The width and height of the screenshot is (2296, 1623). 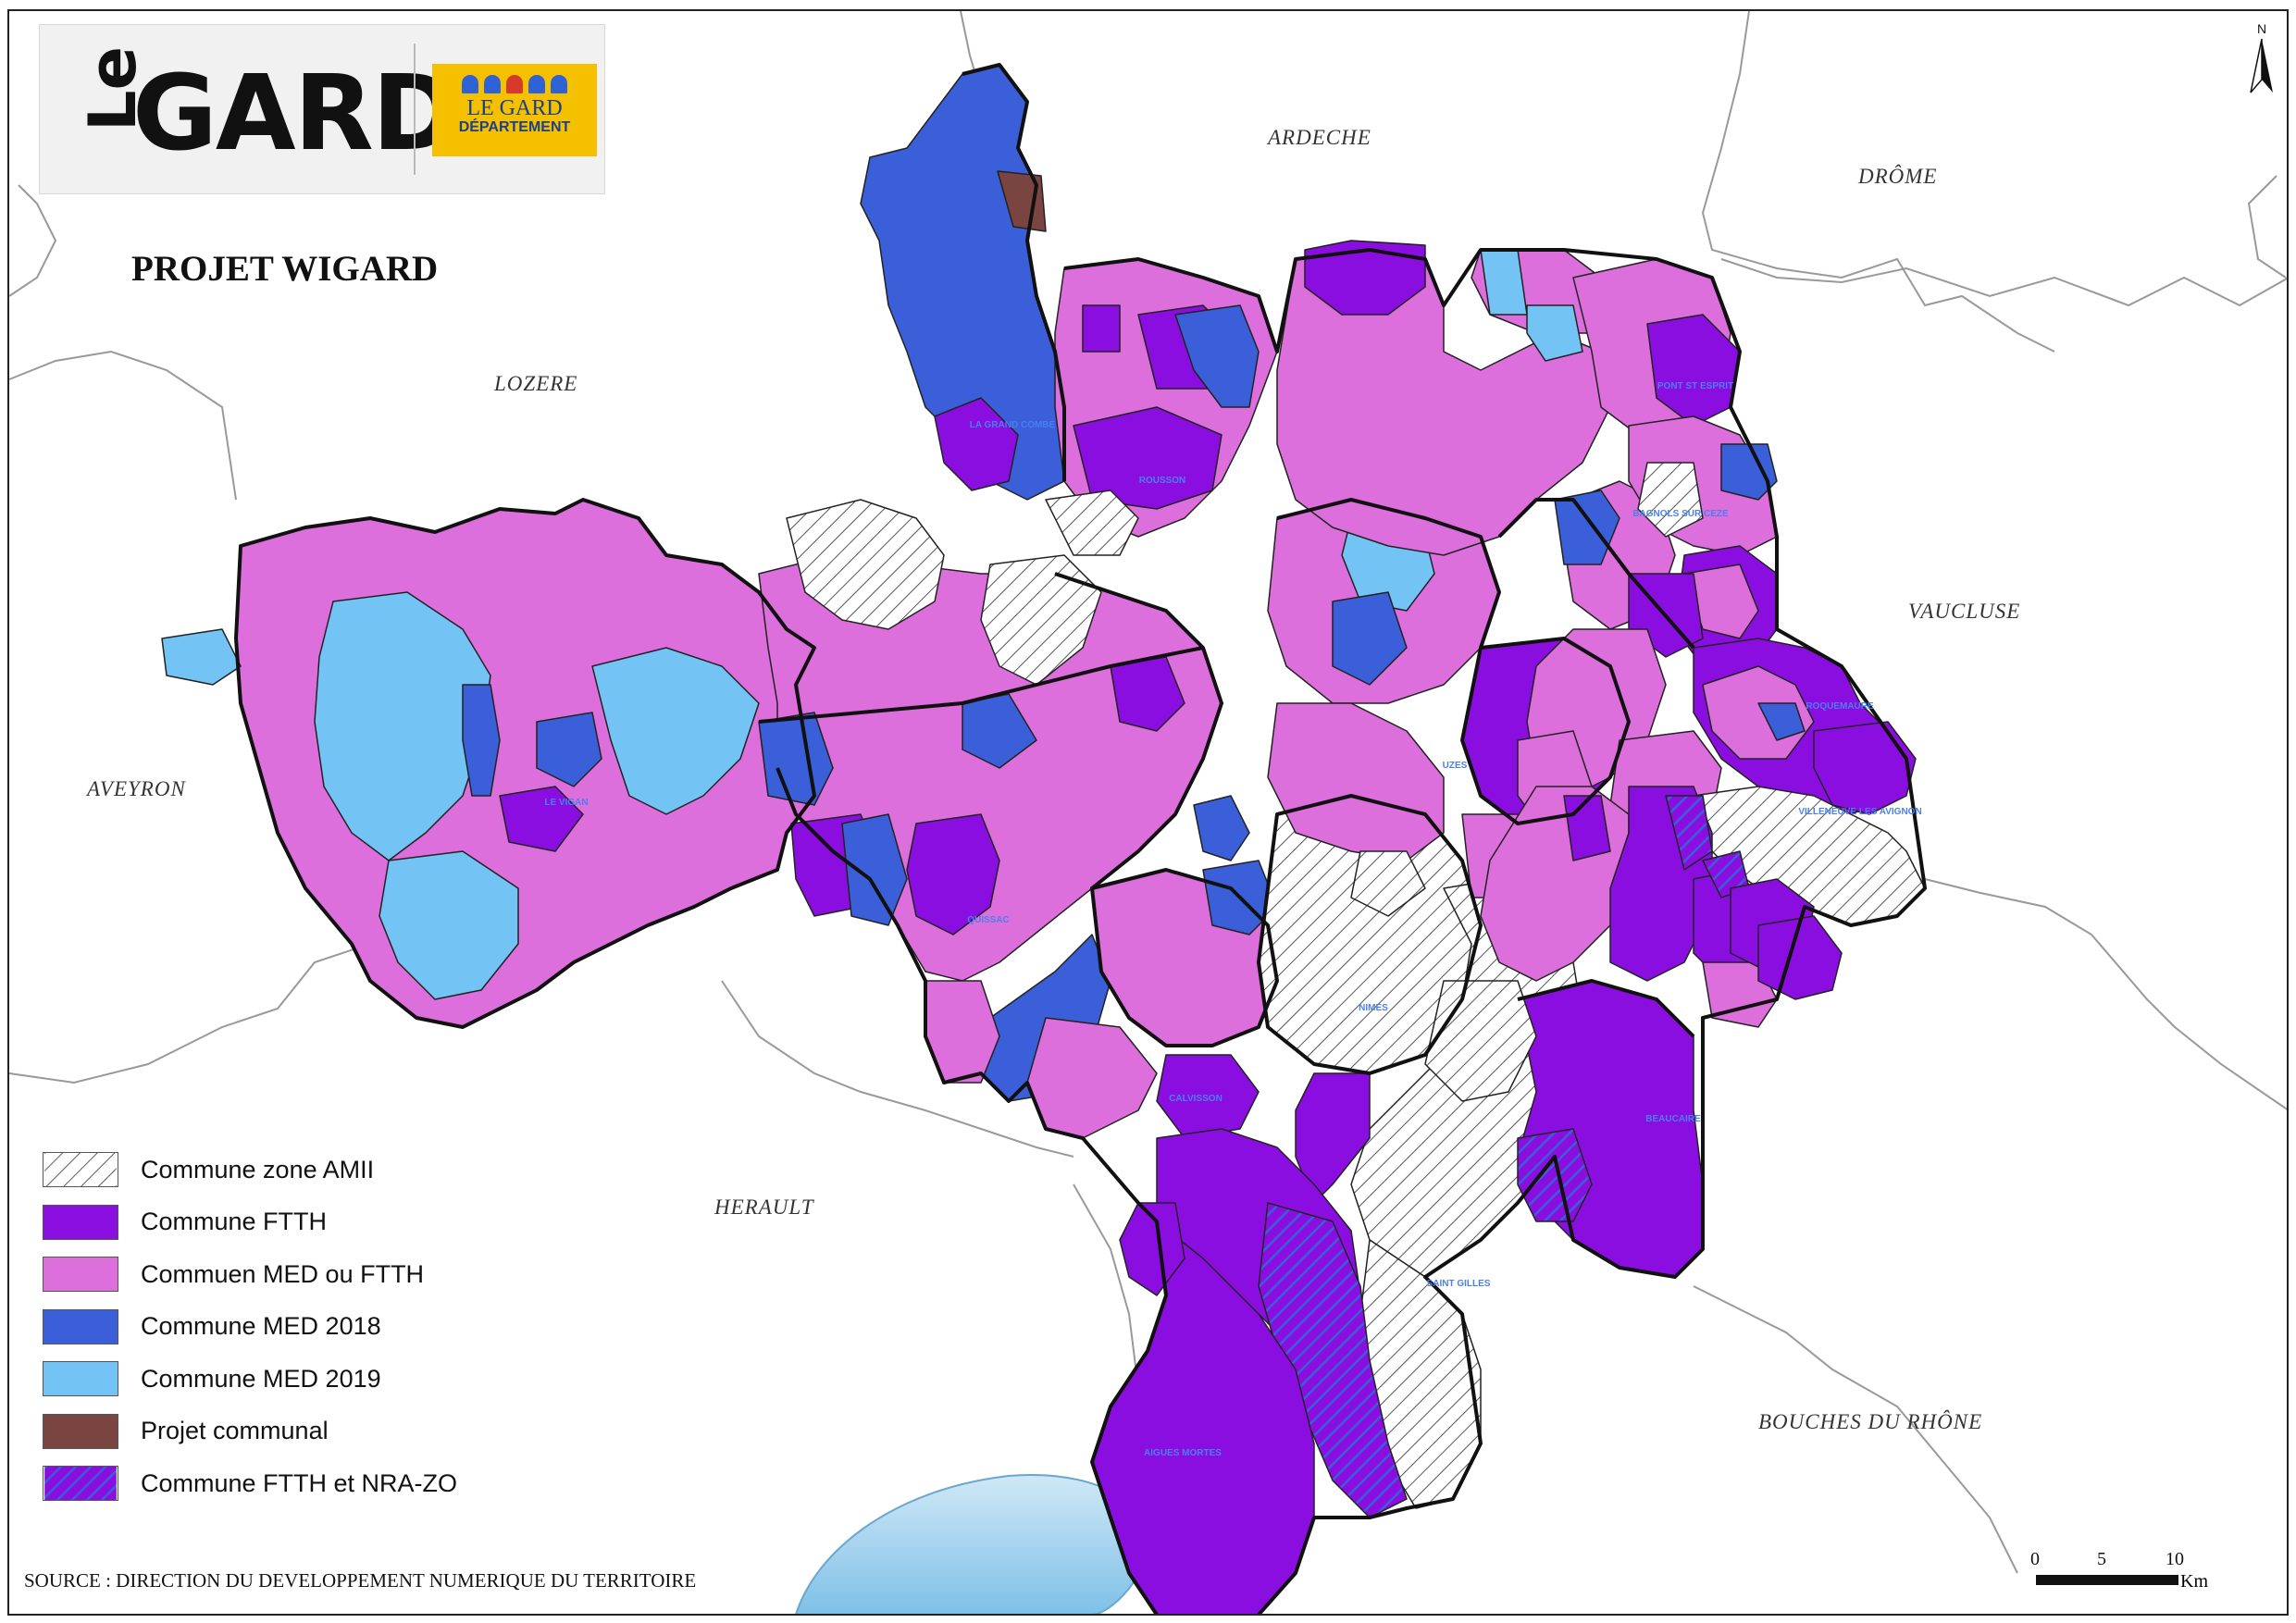 I want to click on scale-unit: Km, so click(x=2194, y=1581).